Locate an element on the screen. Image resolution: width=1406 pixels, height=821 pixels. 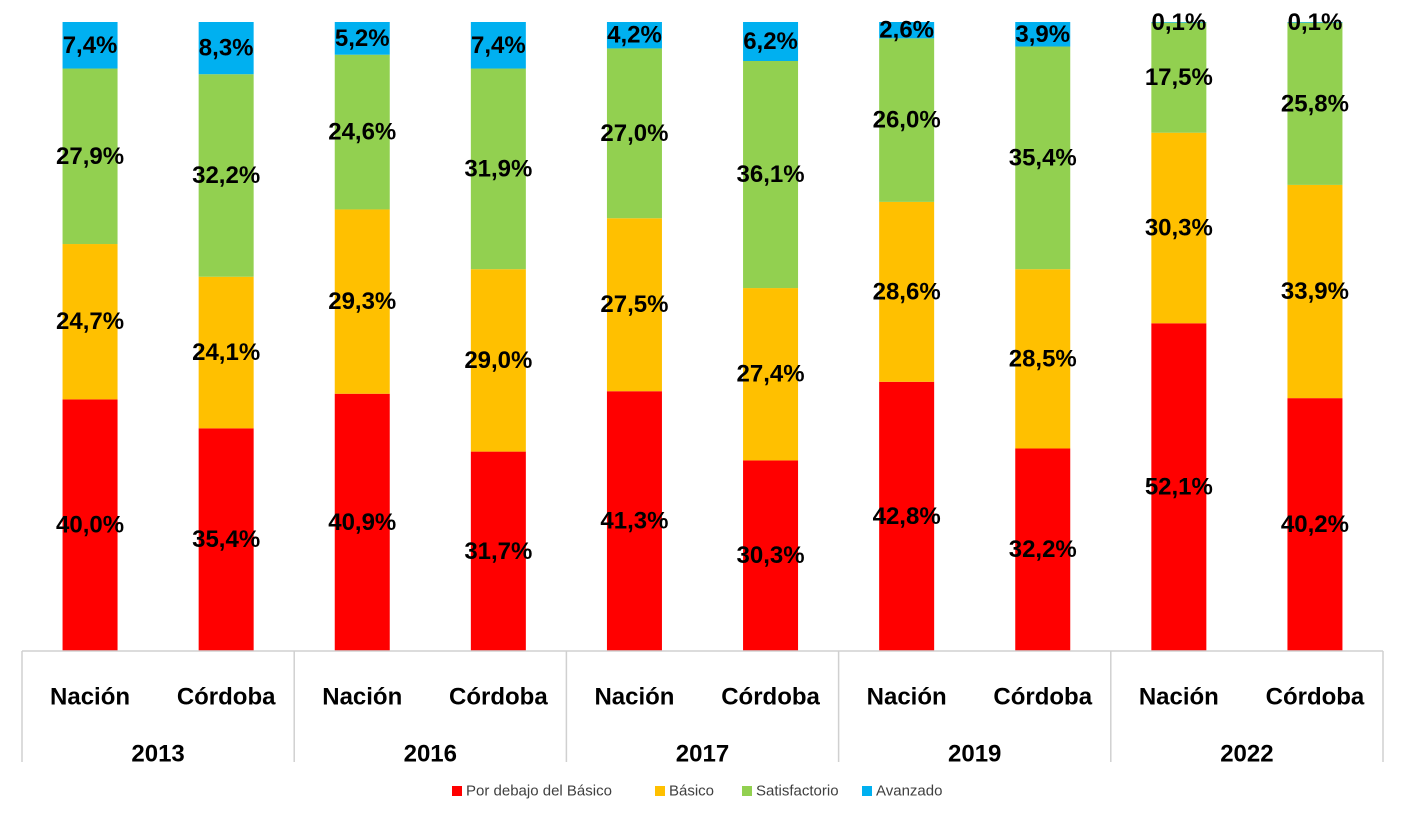
data-label: 41,3% is located at coordinates (634, 521).